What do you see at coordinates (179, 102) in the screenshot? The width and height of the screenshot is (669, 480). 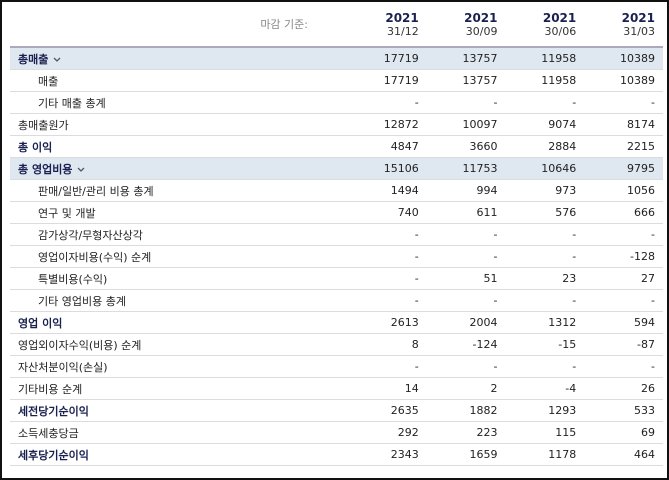 I see `row-label: 기타 매출 총계` at bounding box center [179, 102].